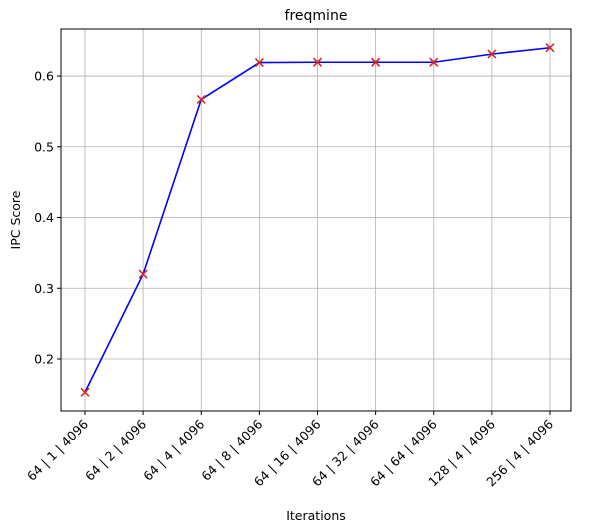 The width and height of the screenshot is (599, 532). Describe the element at coordinates (316, 16) in the screenshot. I see `chart-title: freqmine` at that location.